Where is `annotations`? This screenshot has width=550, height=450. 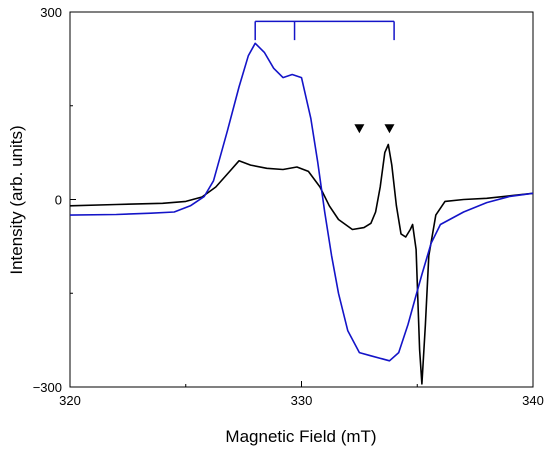 annotations is located at coordinates (324, 77).